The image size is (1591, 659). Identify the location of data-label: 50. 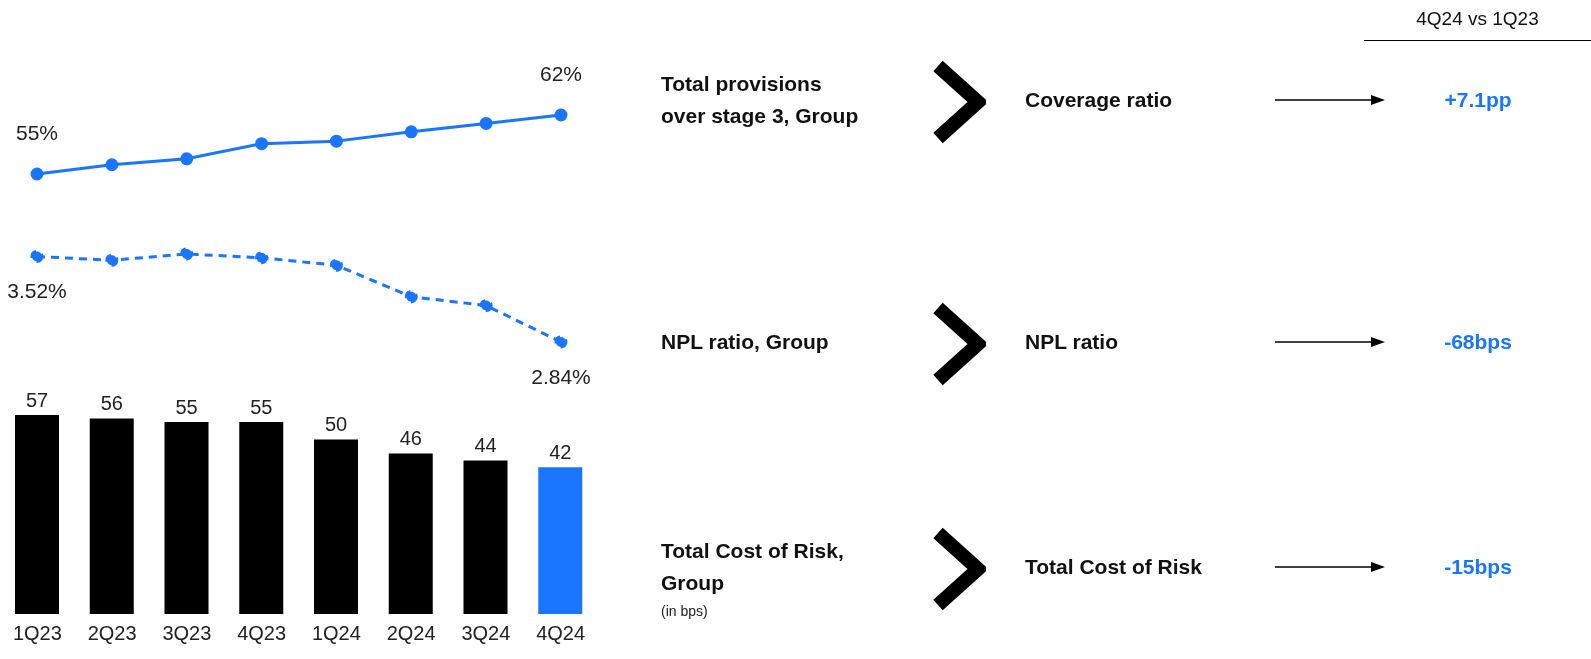
(336, 424).